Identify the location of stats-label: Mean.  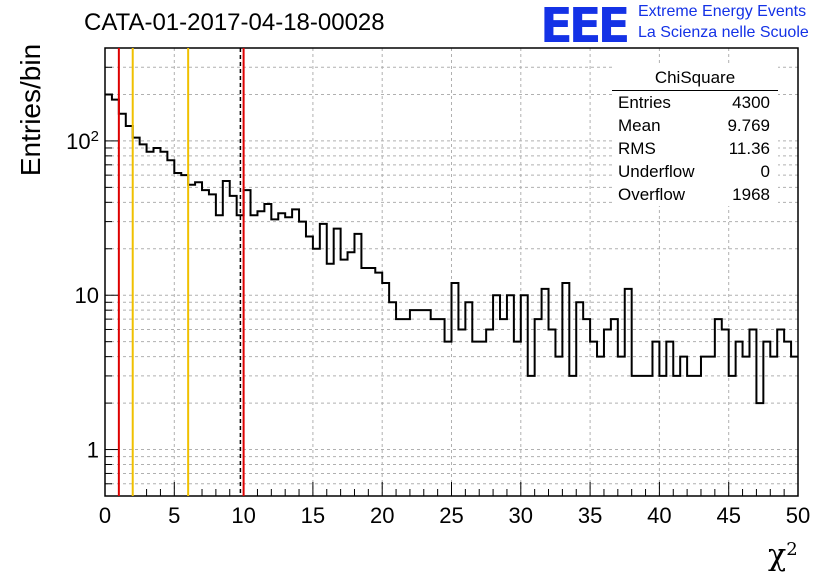
(639, 125).